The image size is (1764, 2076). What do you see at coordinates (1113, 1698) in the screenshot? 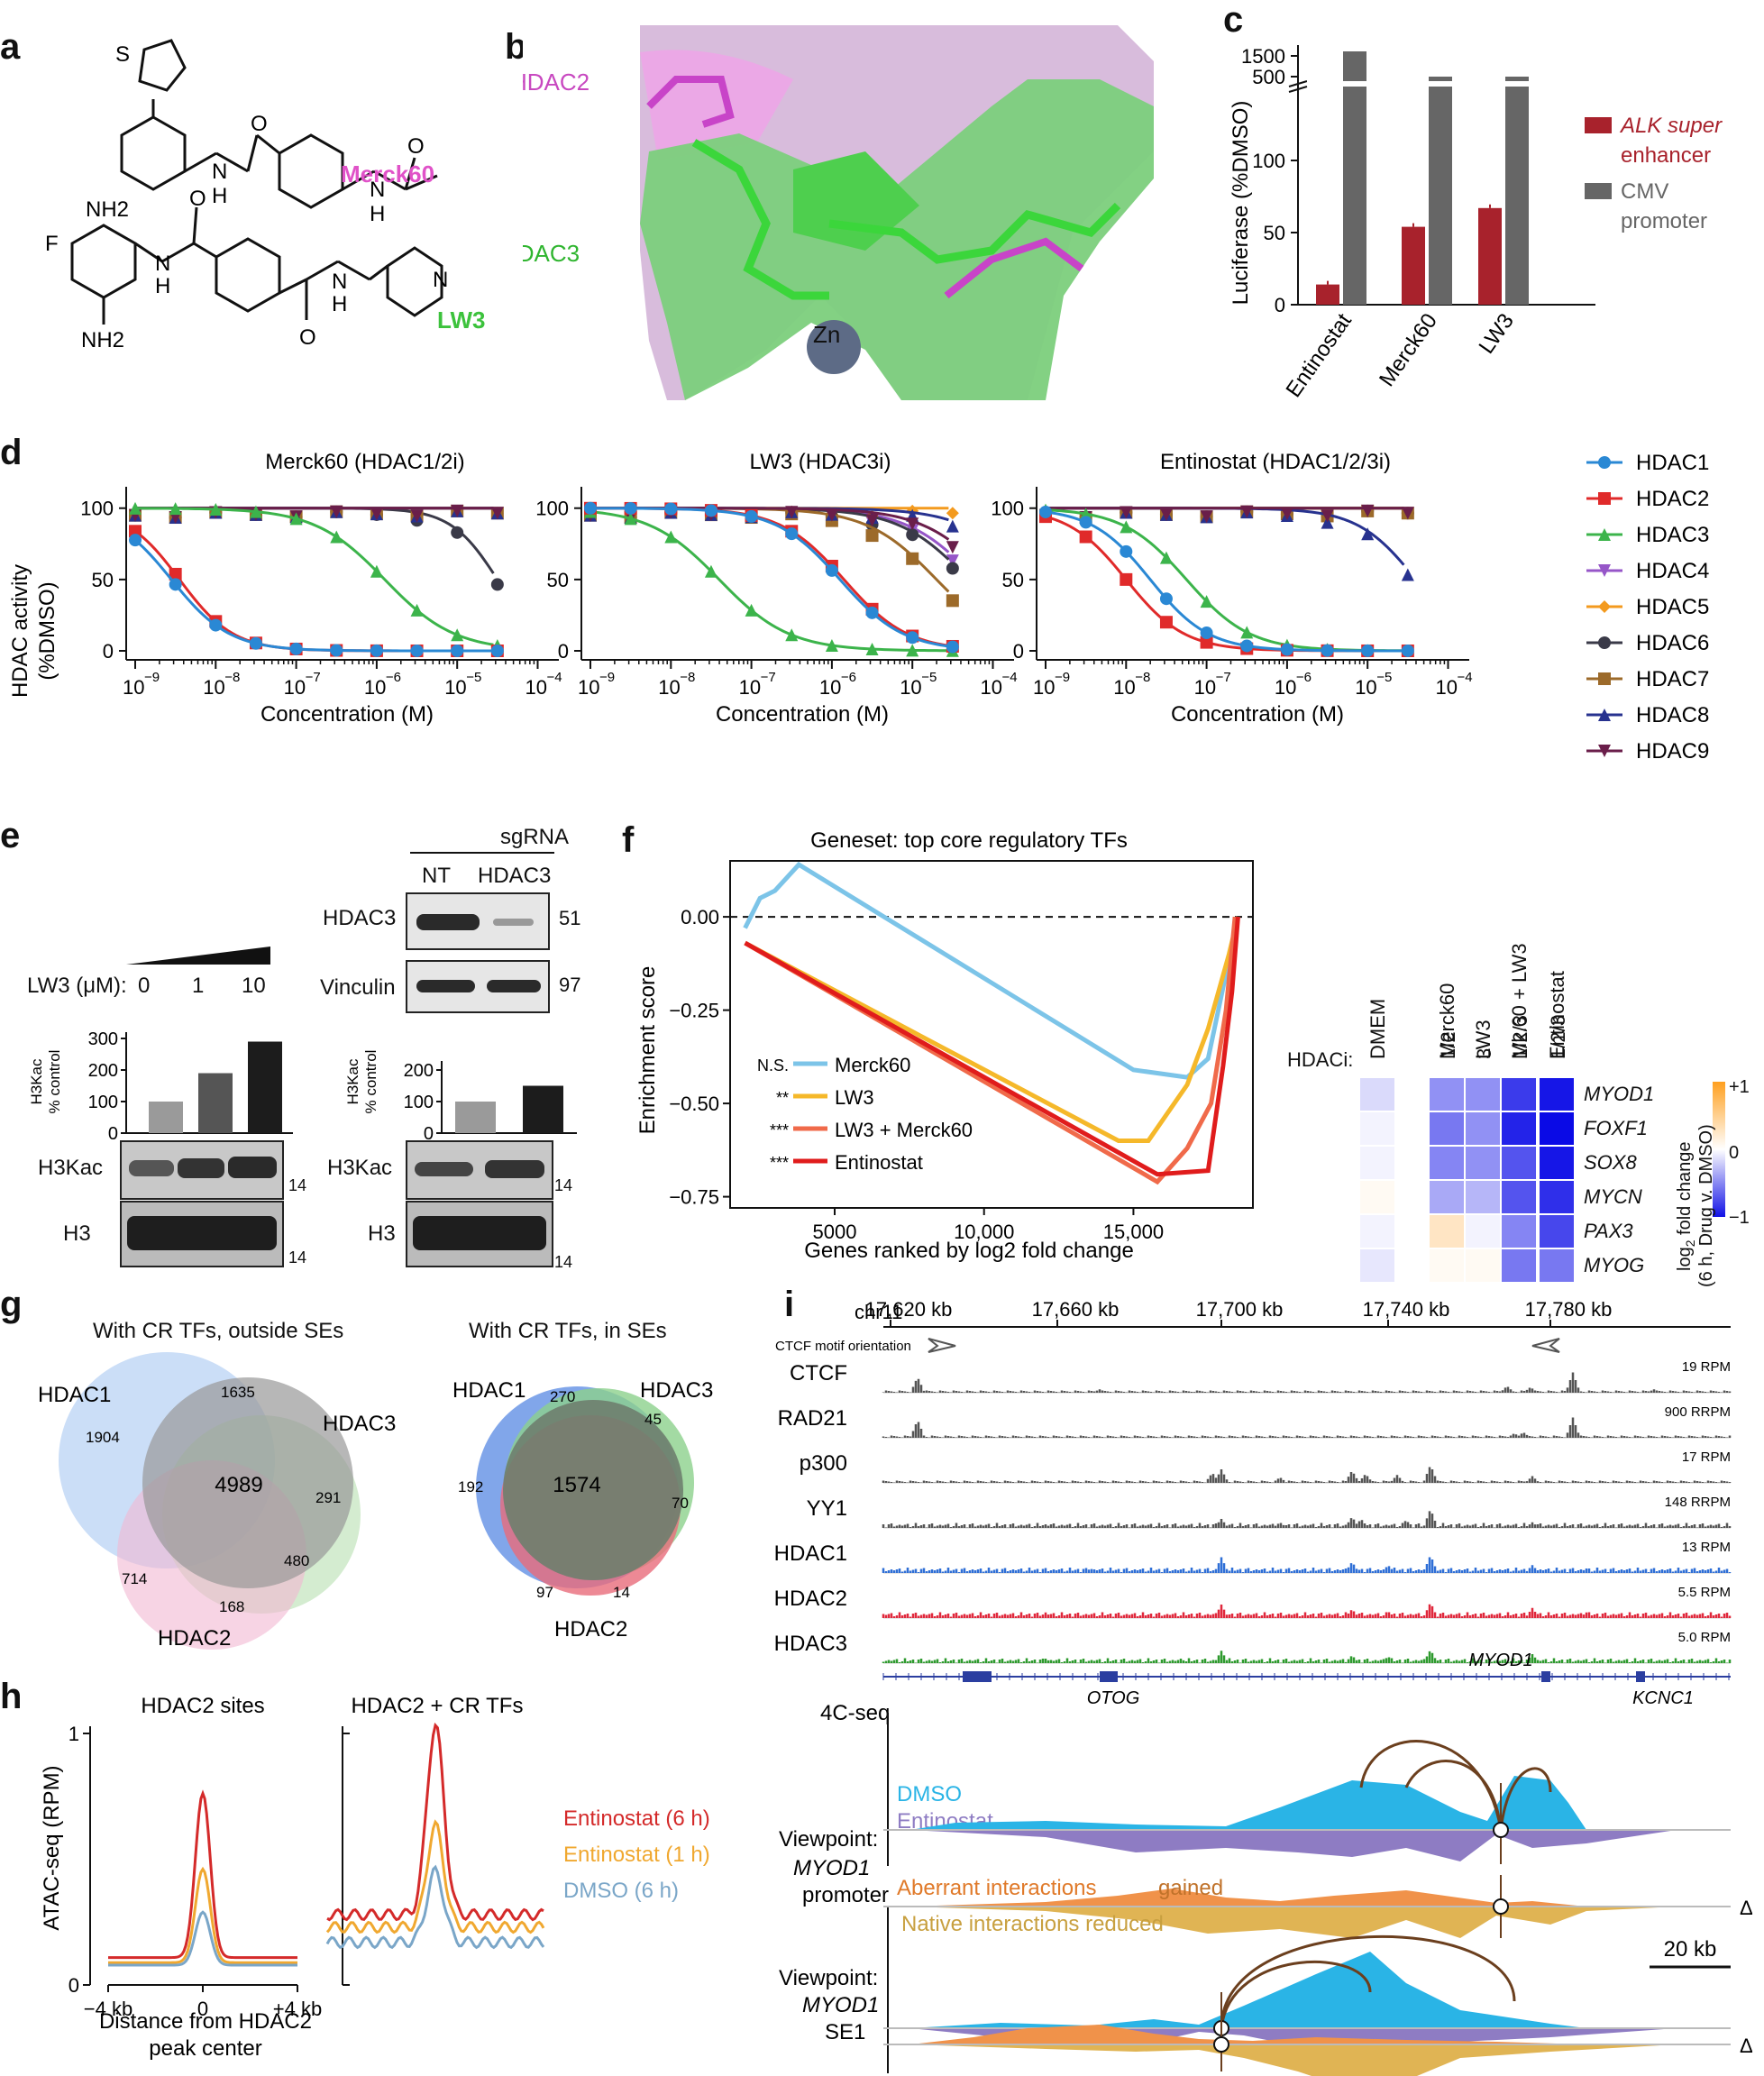
I see `i-gene-otog: OTOG` at bounding box center [1113, 1698].